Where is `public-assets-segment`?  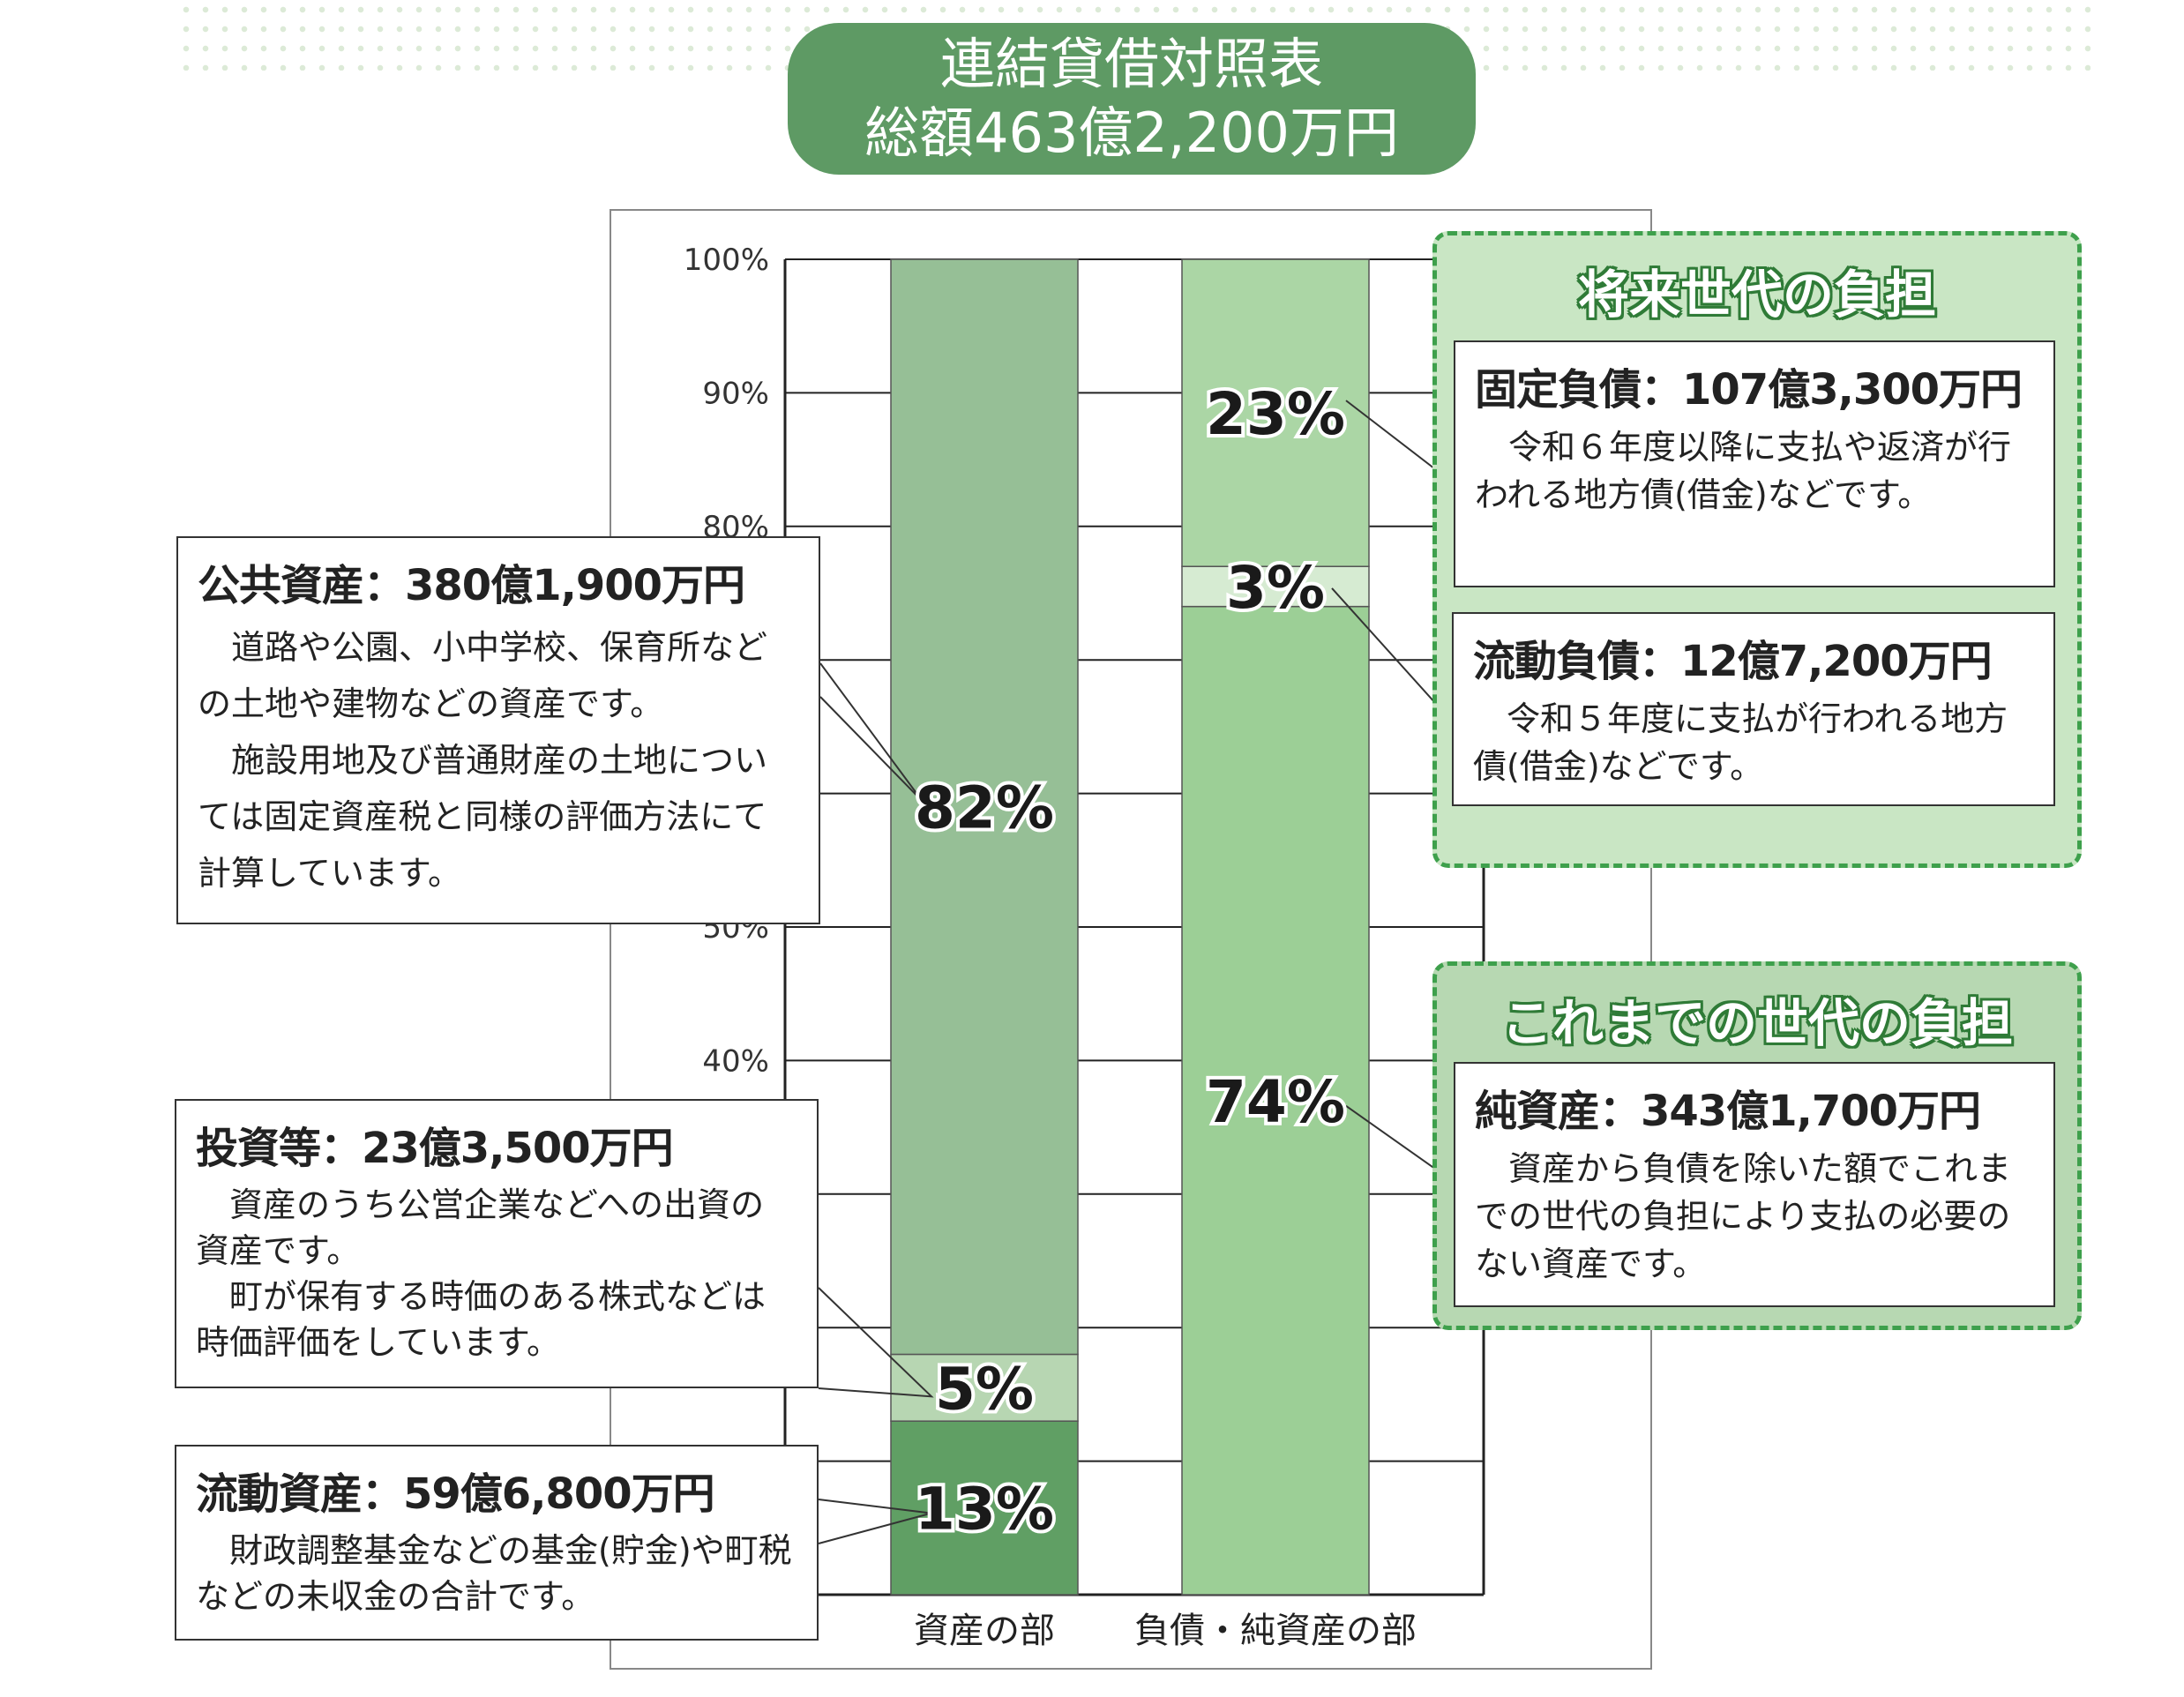
public-assets-segment is located at coordinates (984, 807).